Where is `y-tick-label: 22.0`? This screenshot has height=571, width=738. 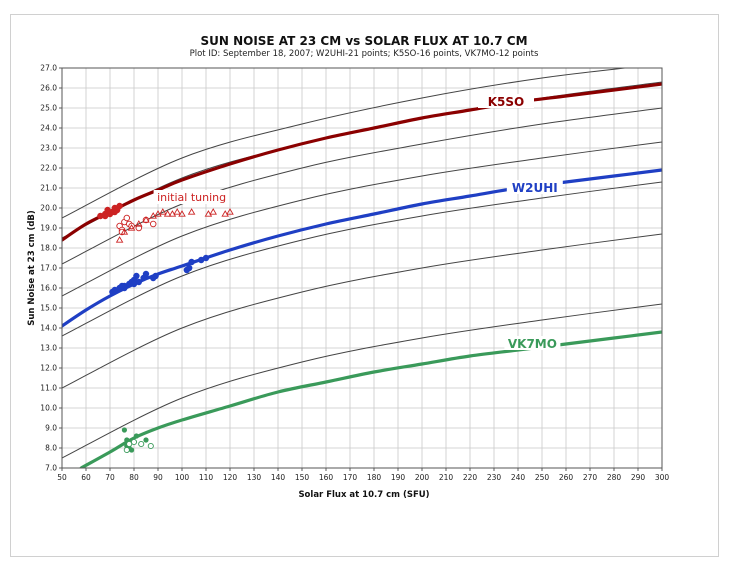
y-tick-label: 22.0 is located at coordinates (48, 168).